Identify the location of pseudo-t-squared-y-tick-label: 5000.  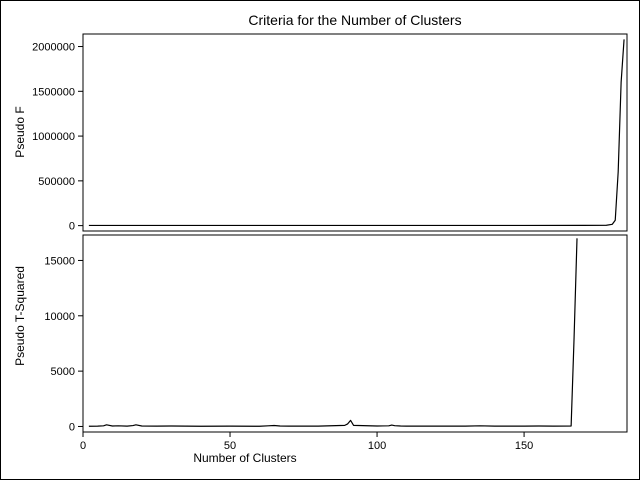
(63, 372).